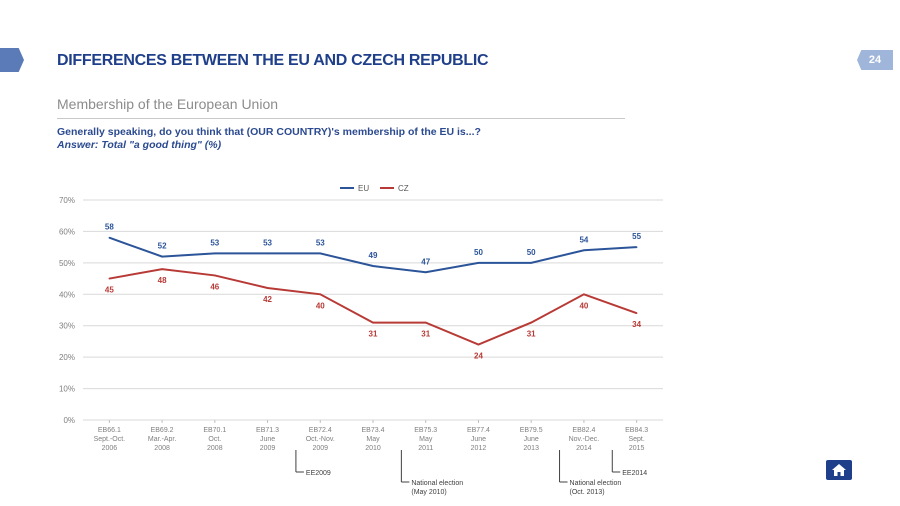 The image size is (900, 506). Describe the element at coordinates (425, 448) in the screenshot. I see `x-tick-label: 2011` at that location.